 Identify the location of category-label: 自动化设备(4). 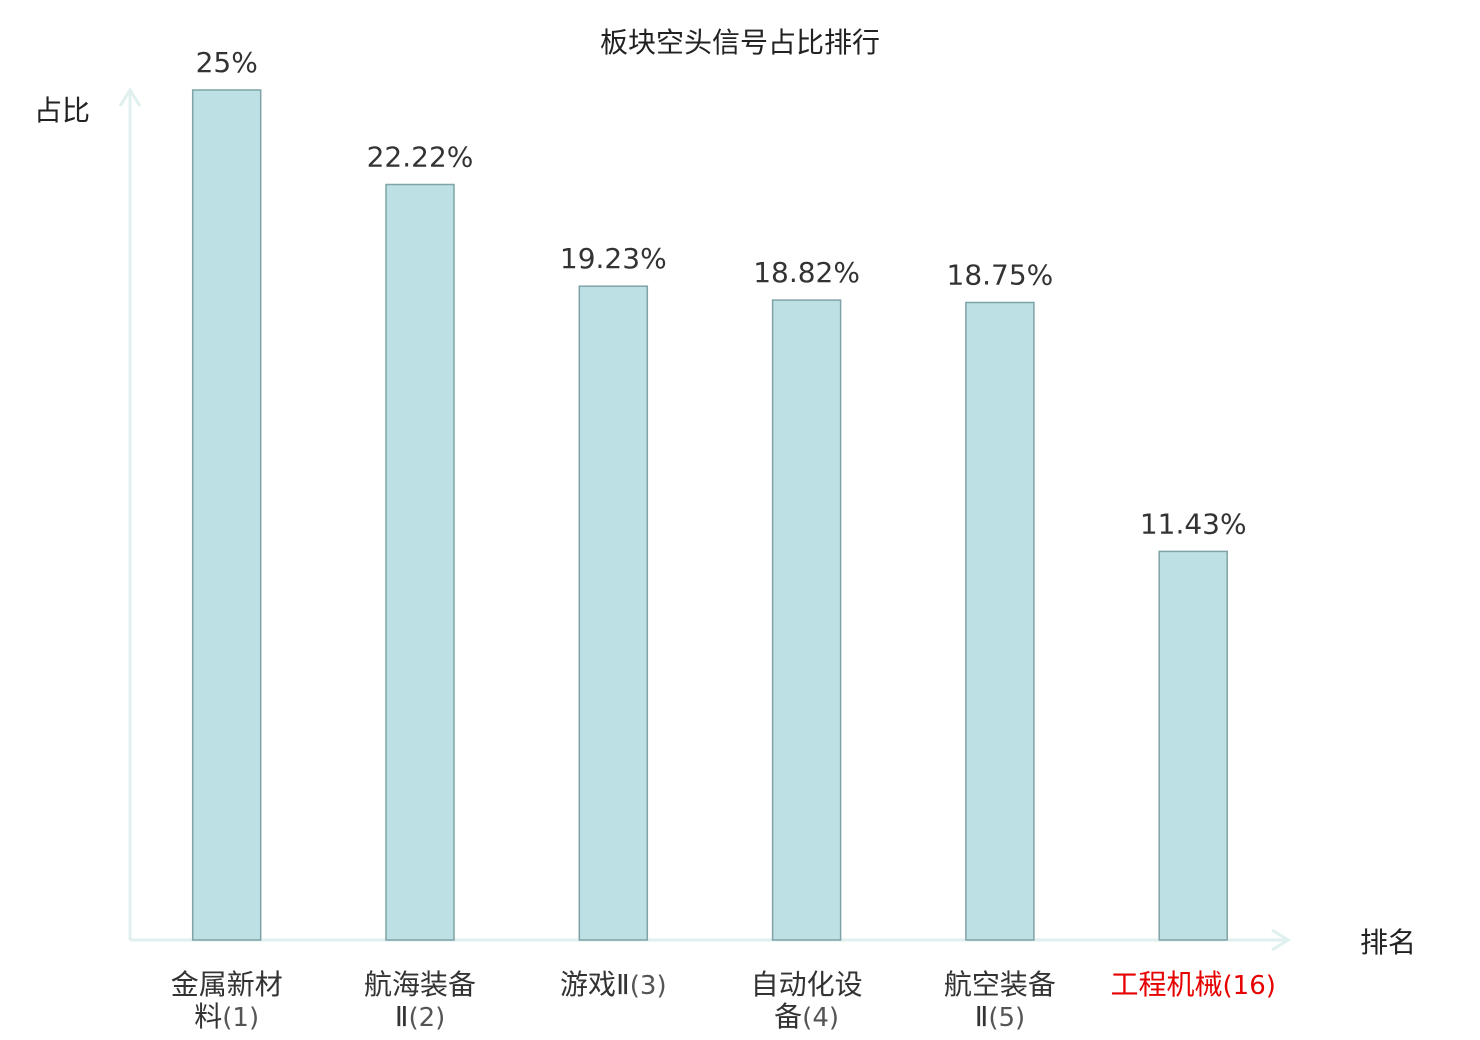
(807, 1000).